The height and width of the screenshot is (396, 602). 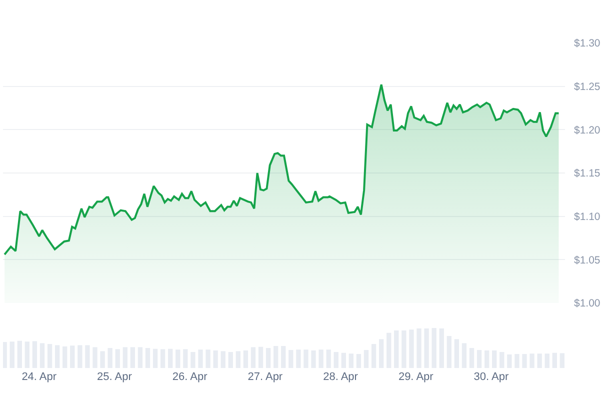 What do you see at coordinates (587, 260) in the screenshot?
I see `y-tick-label: $1.05` at bounding box center [587, 260].